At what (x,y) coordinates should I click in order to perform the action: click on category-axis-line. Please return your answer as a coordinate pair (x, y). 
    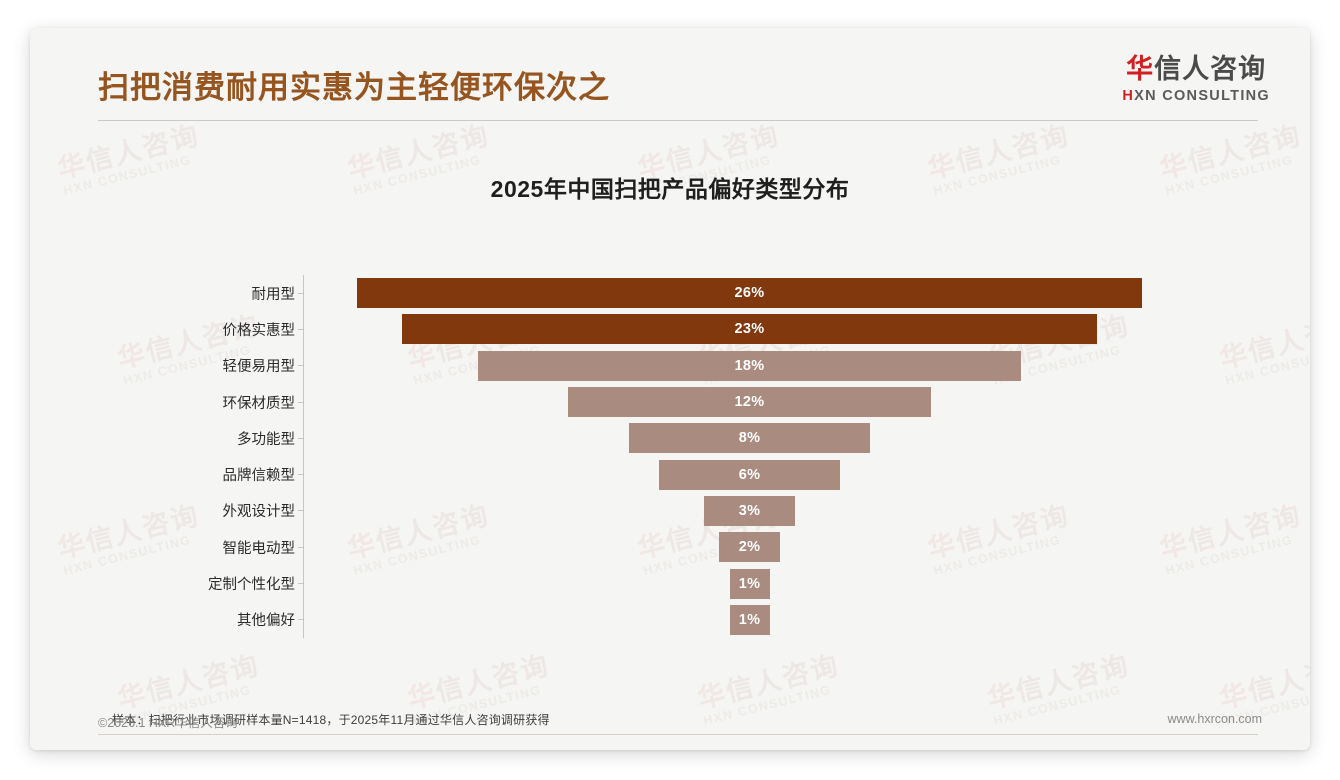
    Looking at the image, I should click on (303, 456).